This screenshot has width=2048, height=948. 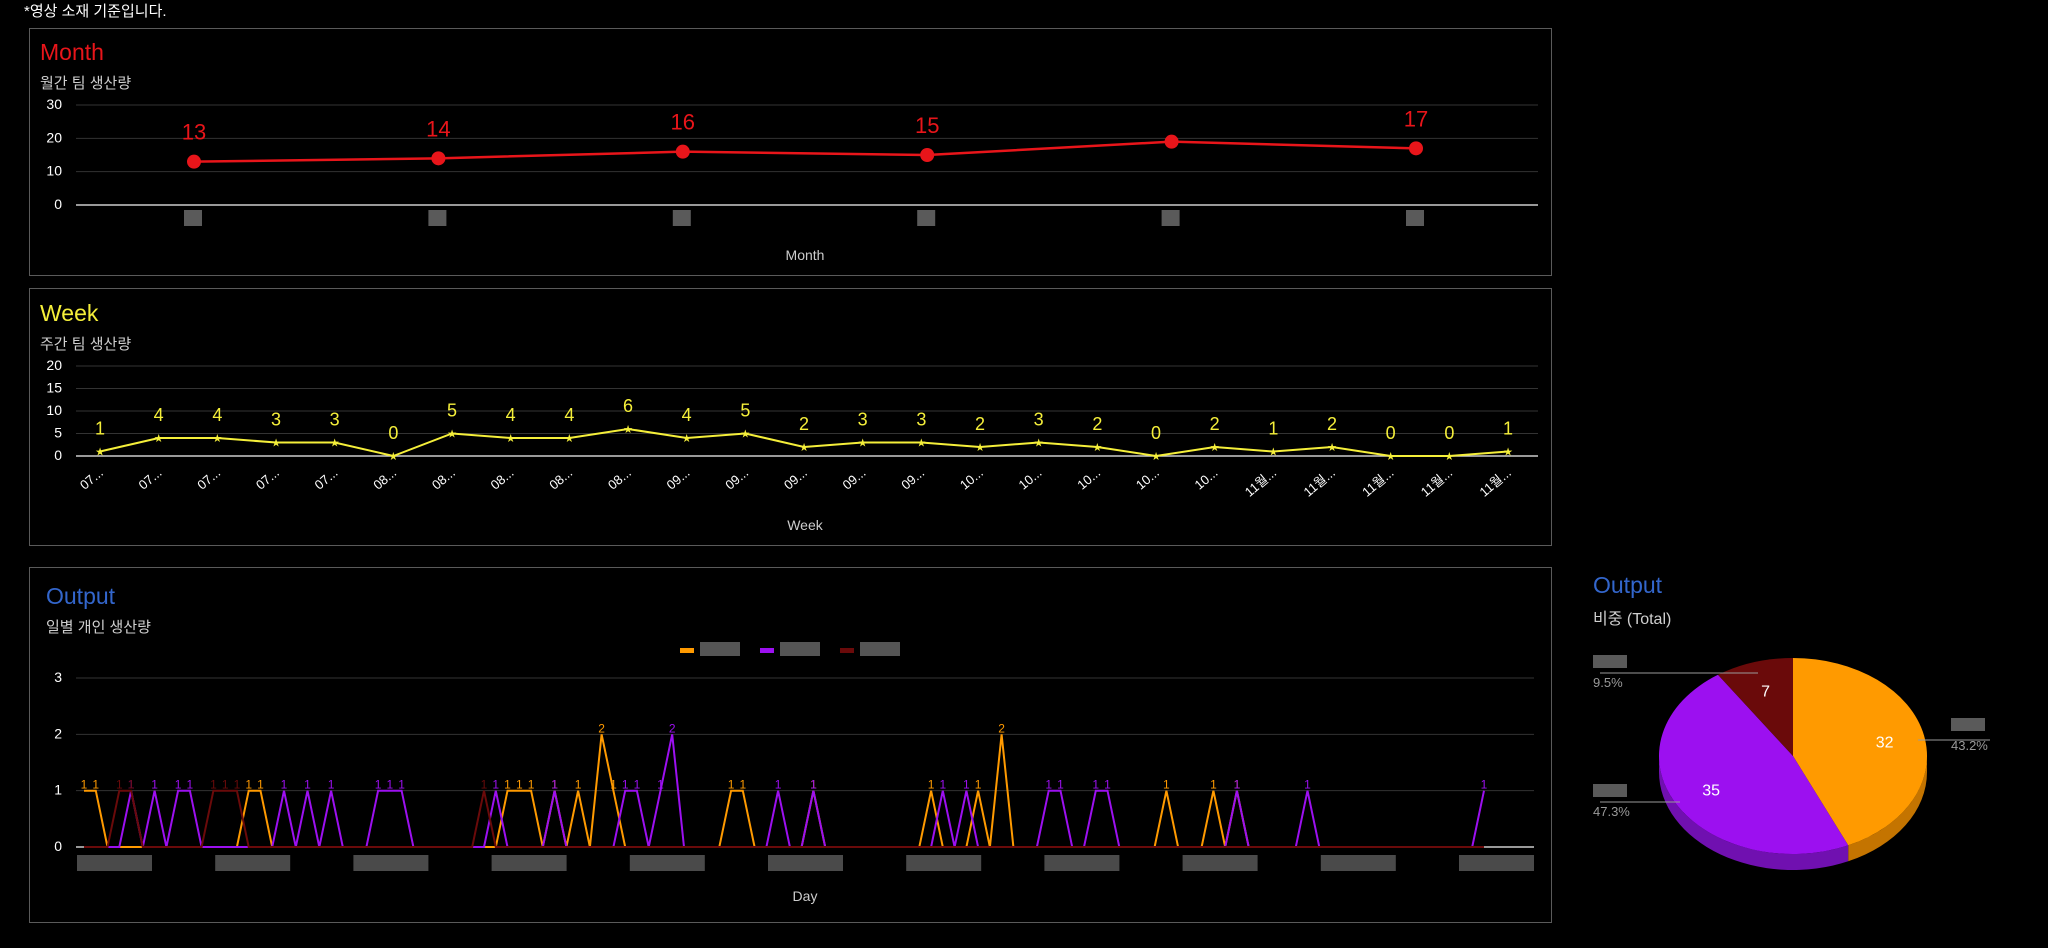 I want to click on week-data-label: 5, so click(x=452, y=411).